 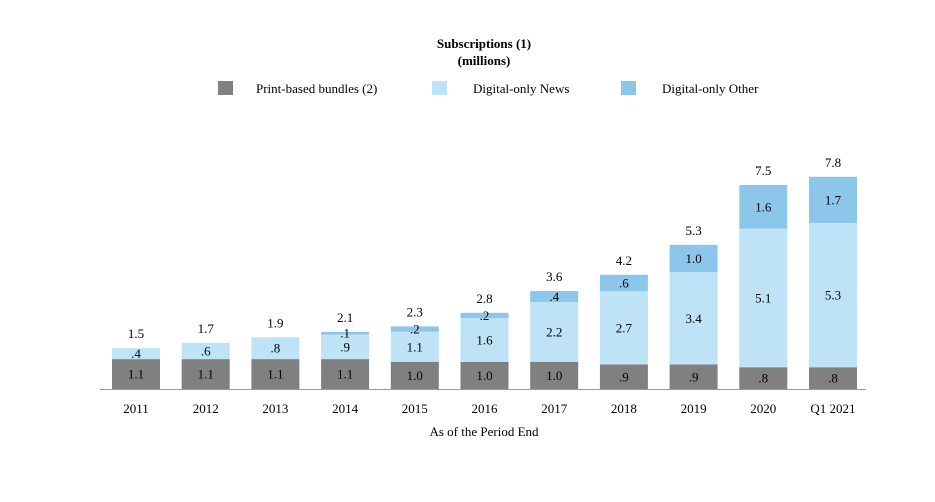 I want to click on chart-subtitle: (millions), so click(x=484, y=60).